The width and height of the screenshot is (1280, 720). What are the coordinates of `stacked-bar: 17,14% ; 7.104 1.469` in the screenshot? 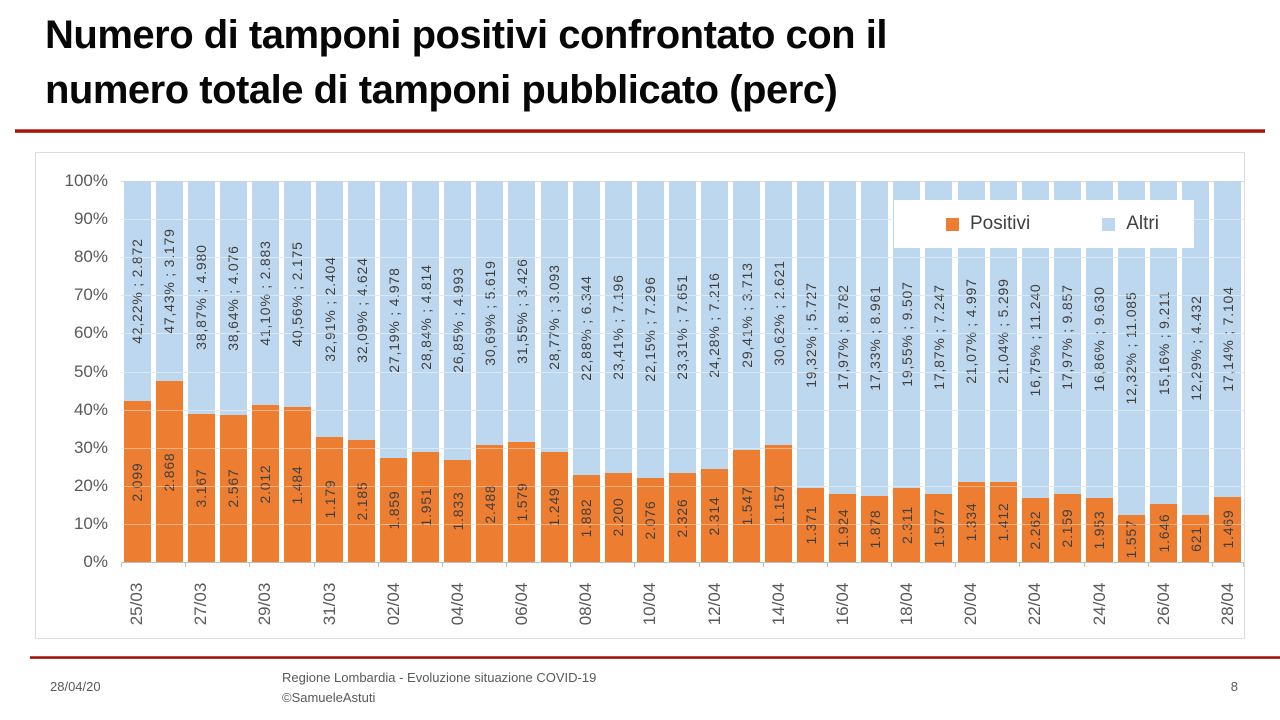 It's located at (1228, 371).